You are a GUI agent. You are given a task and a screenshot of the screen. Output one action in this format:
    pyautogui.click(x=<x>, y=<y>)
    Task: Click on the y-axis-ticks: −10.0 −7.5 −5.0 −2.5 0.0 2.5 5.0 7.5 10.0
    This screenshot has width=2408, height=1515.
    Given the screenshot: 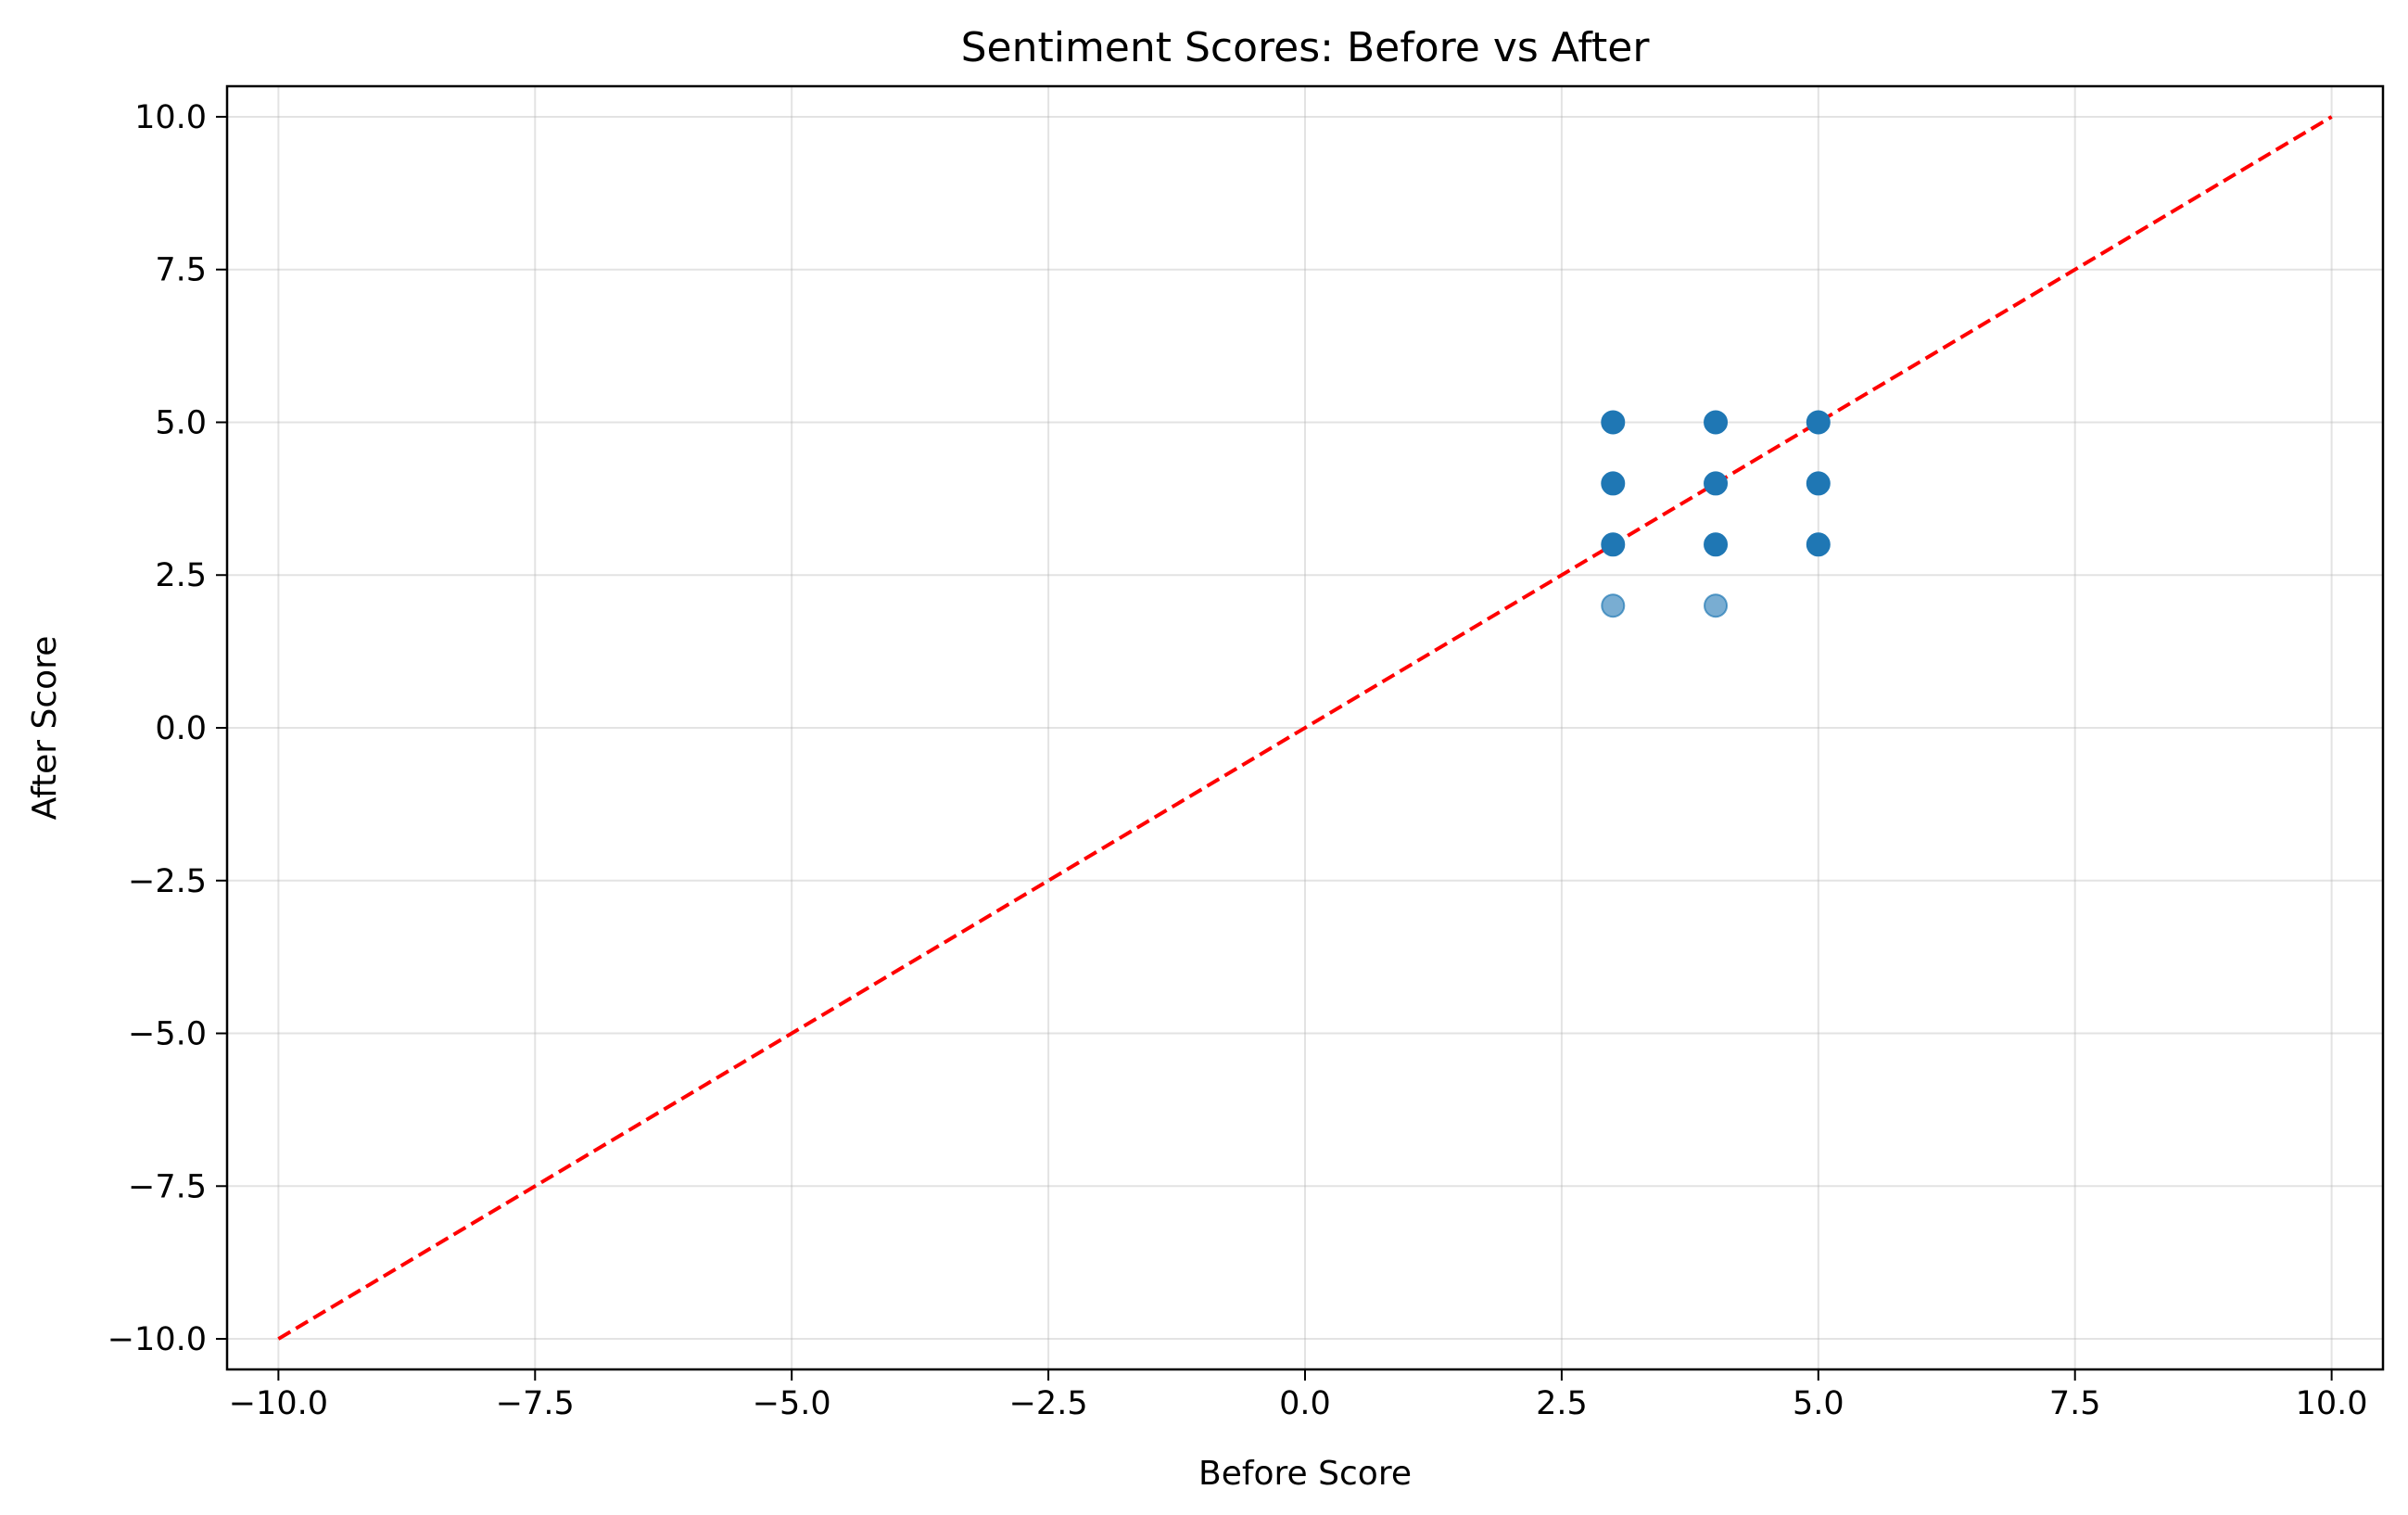 What is the action you would take?
    pyautogui.click(x=167, y=728)
    